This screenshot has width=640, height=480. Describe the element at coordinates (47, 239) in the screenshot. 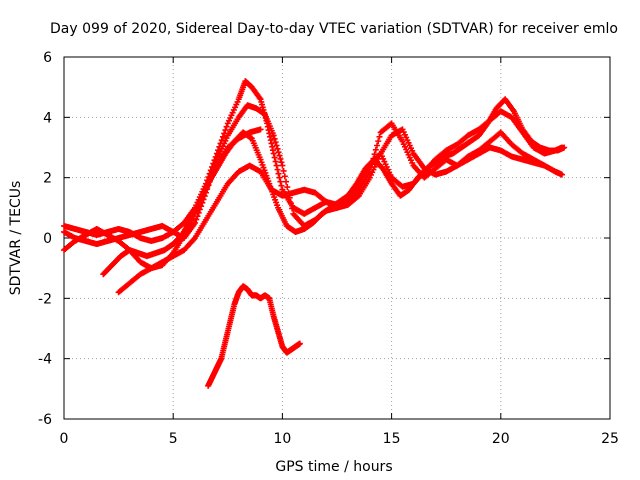

I see `y-tick-label: 0` at that location.